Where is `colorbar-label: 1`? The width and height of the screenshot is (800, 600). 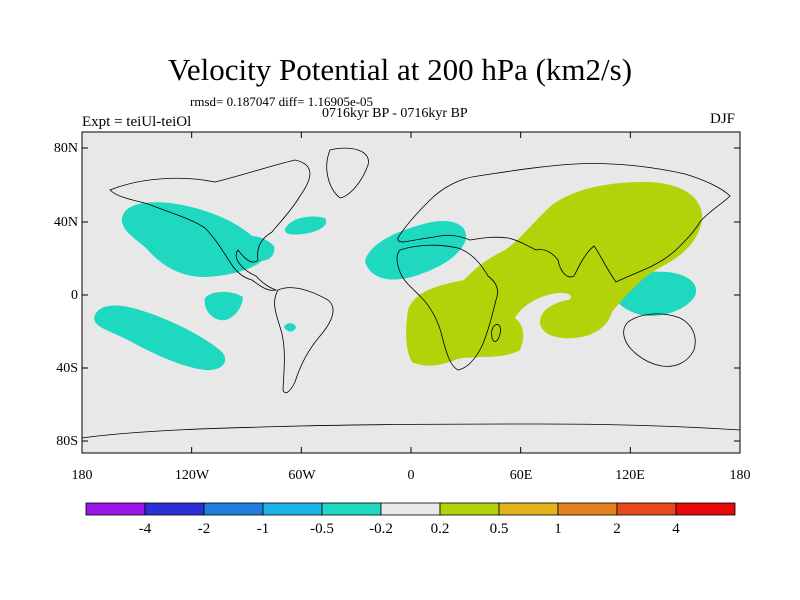 colorbar-label: 1 is located at coordinates (558, 529).